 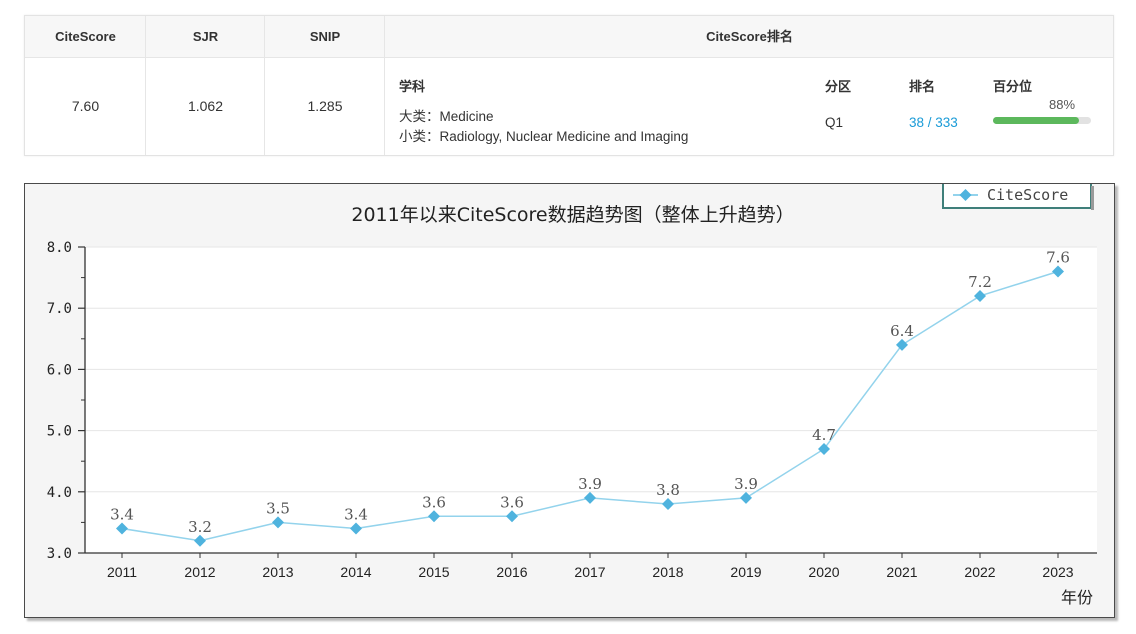 I want to click on x-tick-label: 2011, so click(x=122, y=572).